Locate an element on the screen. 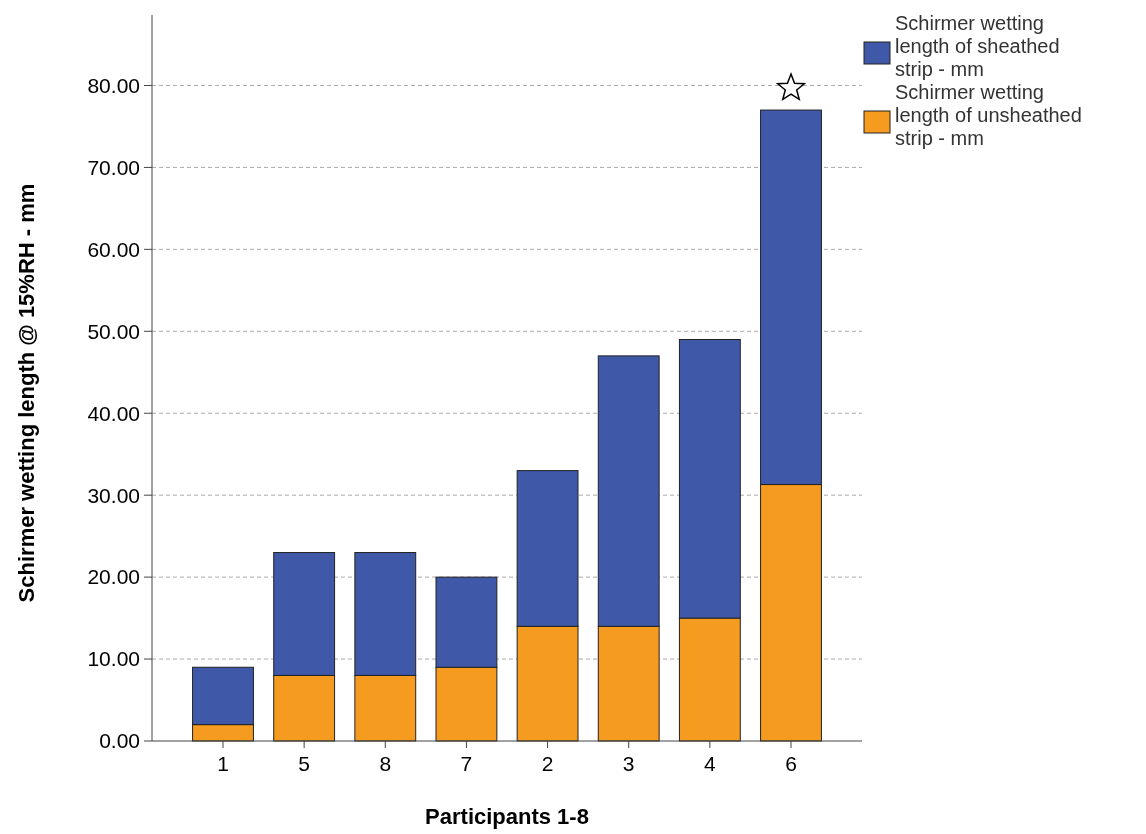  x-tick-label: 3 is located at coordinates (628, 763).